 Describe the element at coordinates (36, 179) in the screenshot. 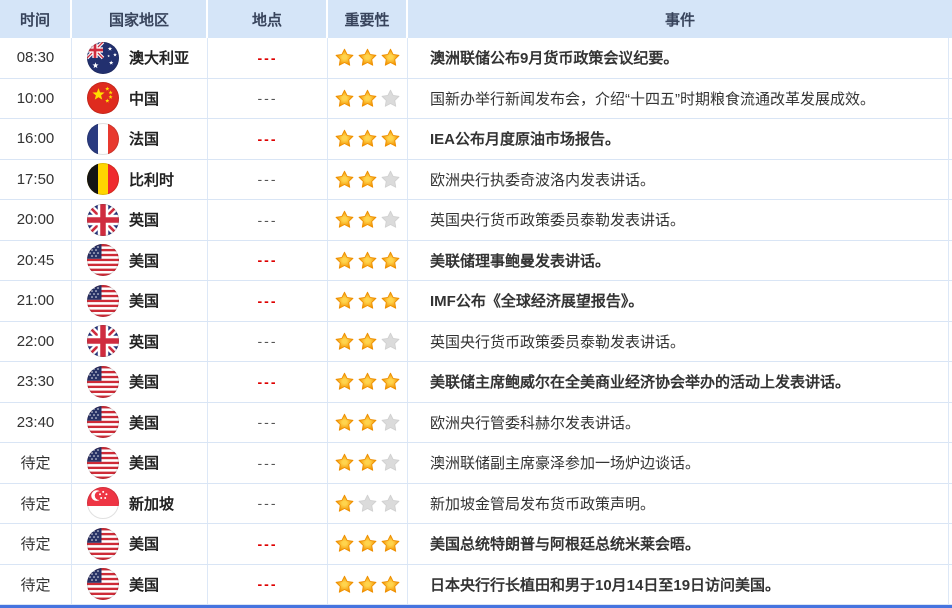

I see `event-time: 17:50` at that location.